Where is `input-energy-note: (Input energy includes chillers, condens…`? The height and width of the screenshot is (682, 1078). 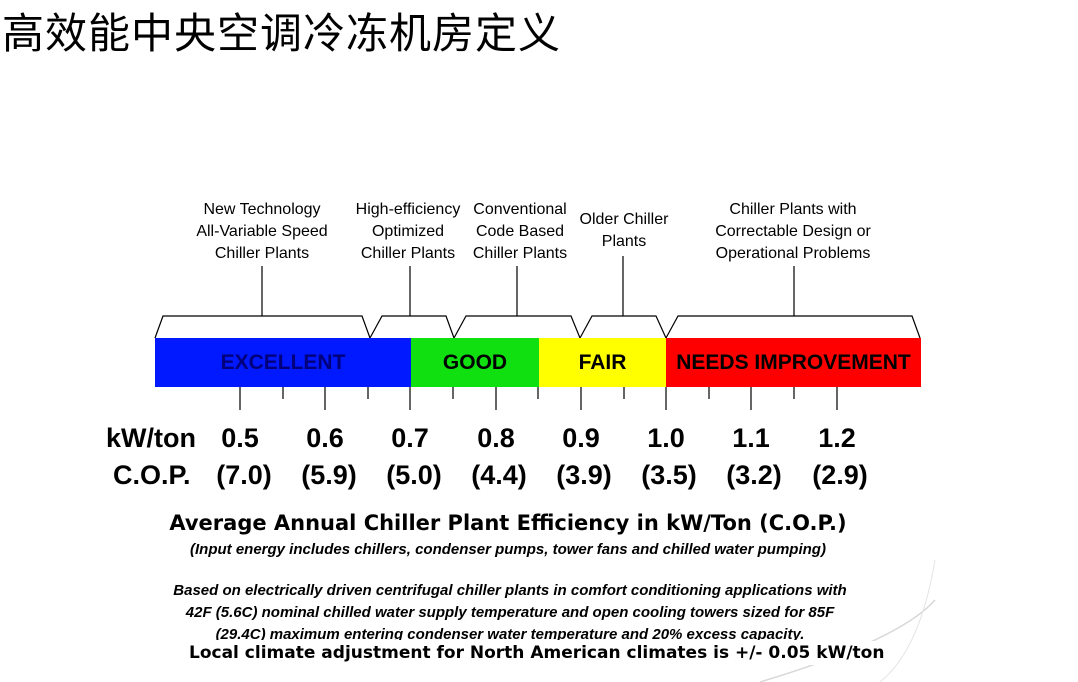
input-energy-note: (Input energy includes chillers, condens… is located at coordinates (508, 549).